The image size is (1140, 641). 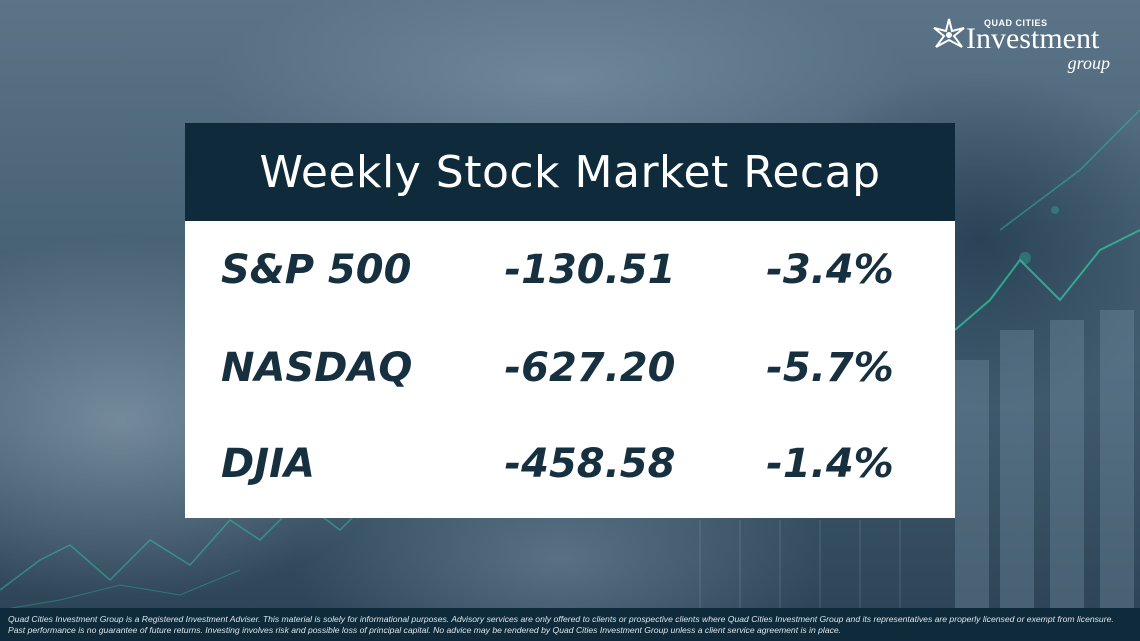 I want to click on logo-line-quad-cities: QUAD CITIES, so click(x=1016, y=23).